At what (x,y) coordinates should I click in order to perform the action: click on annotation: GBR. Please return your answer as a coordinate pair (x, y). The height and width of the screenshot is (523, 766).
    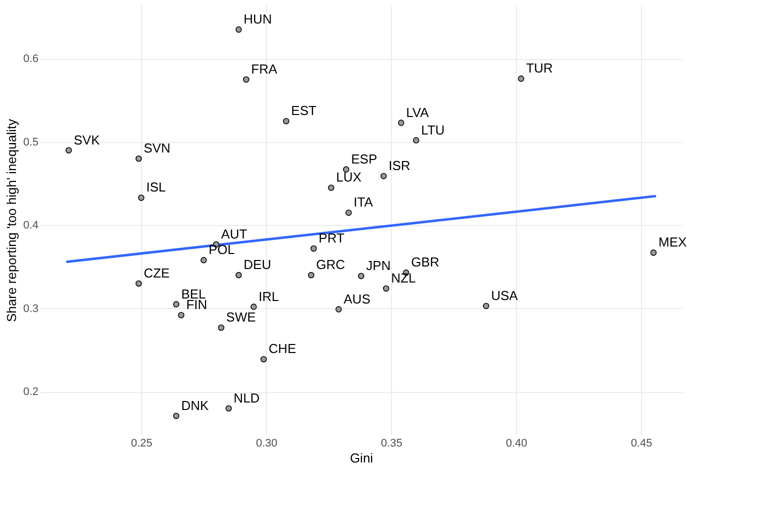
    Looking at the image, I should click on (425, 262).